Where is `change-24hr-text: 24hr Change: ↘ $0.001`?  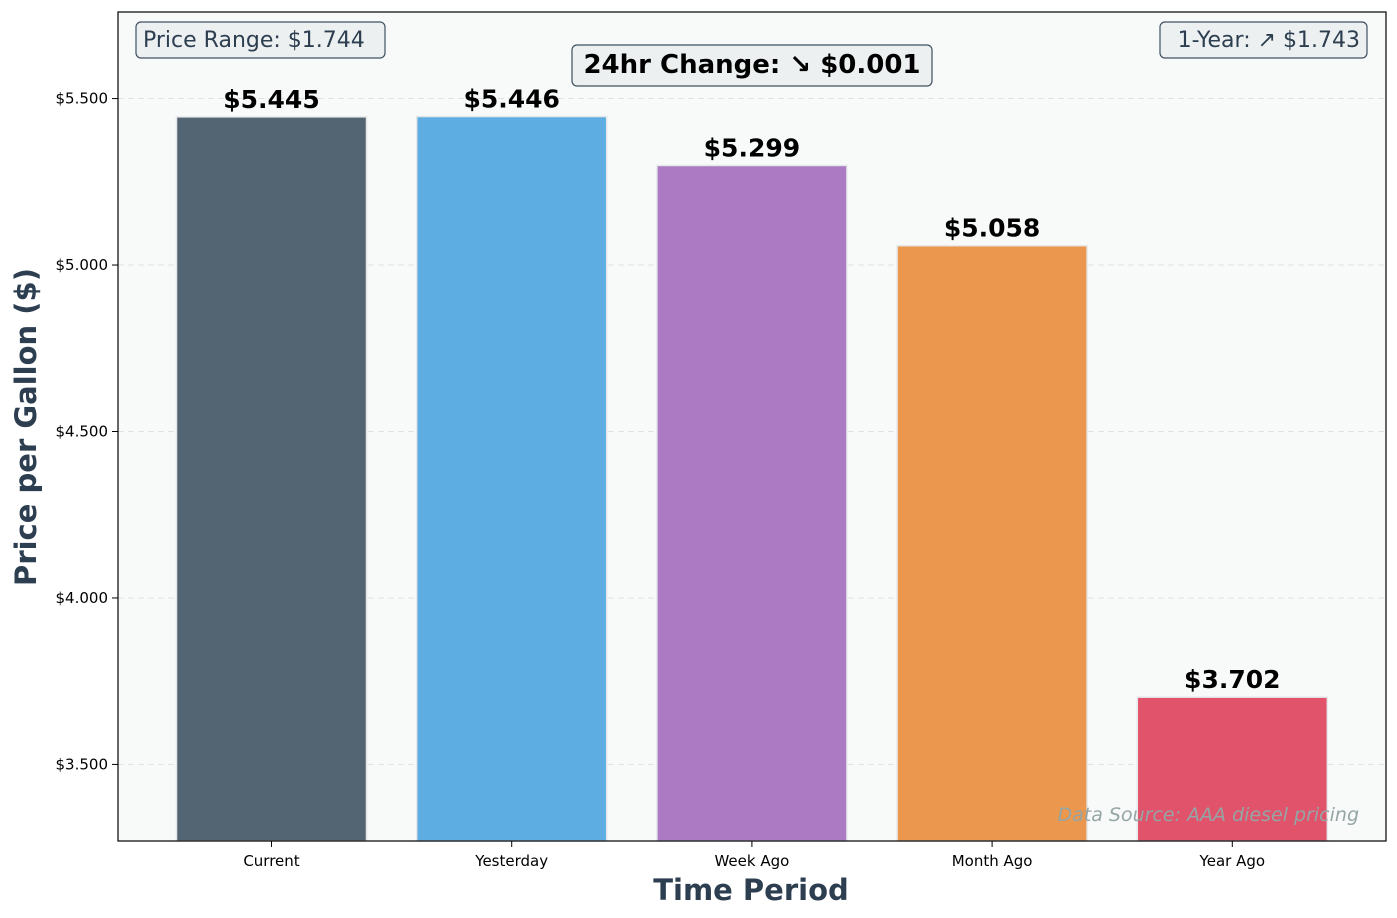 change-24hr-text: 24hr Change: ↘ $0.001 is located at coordinates (751, 65).